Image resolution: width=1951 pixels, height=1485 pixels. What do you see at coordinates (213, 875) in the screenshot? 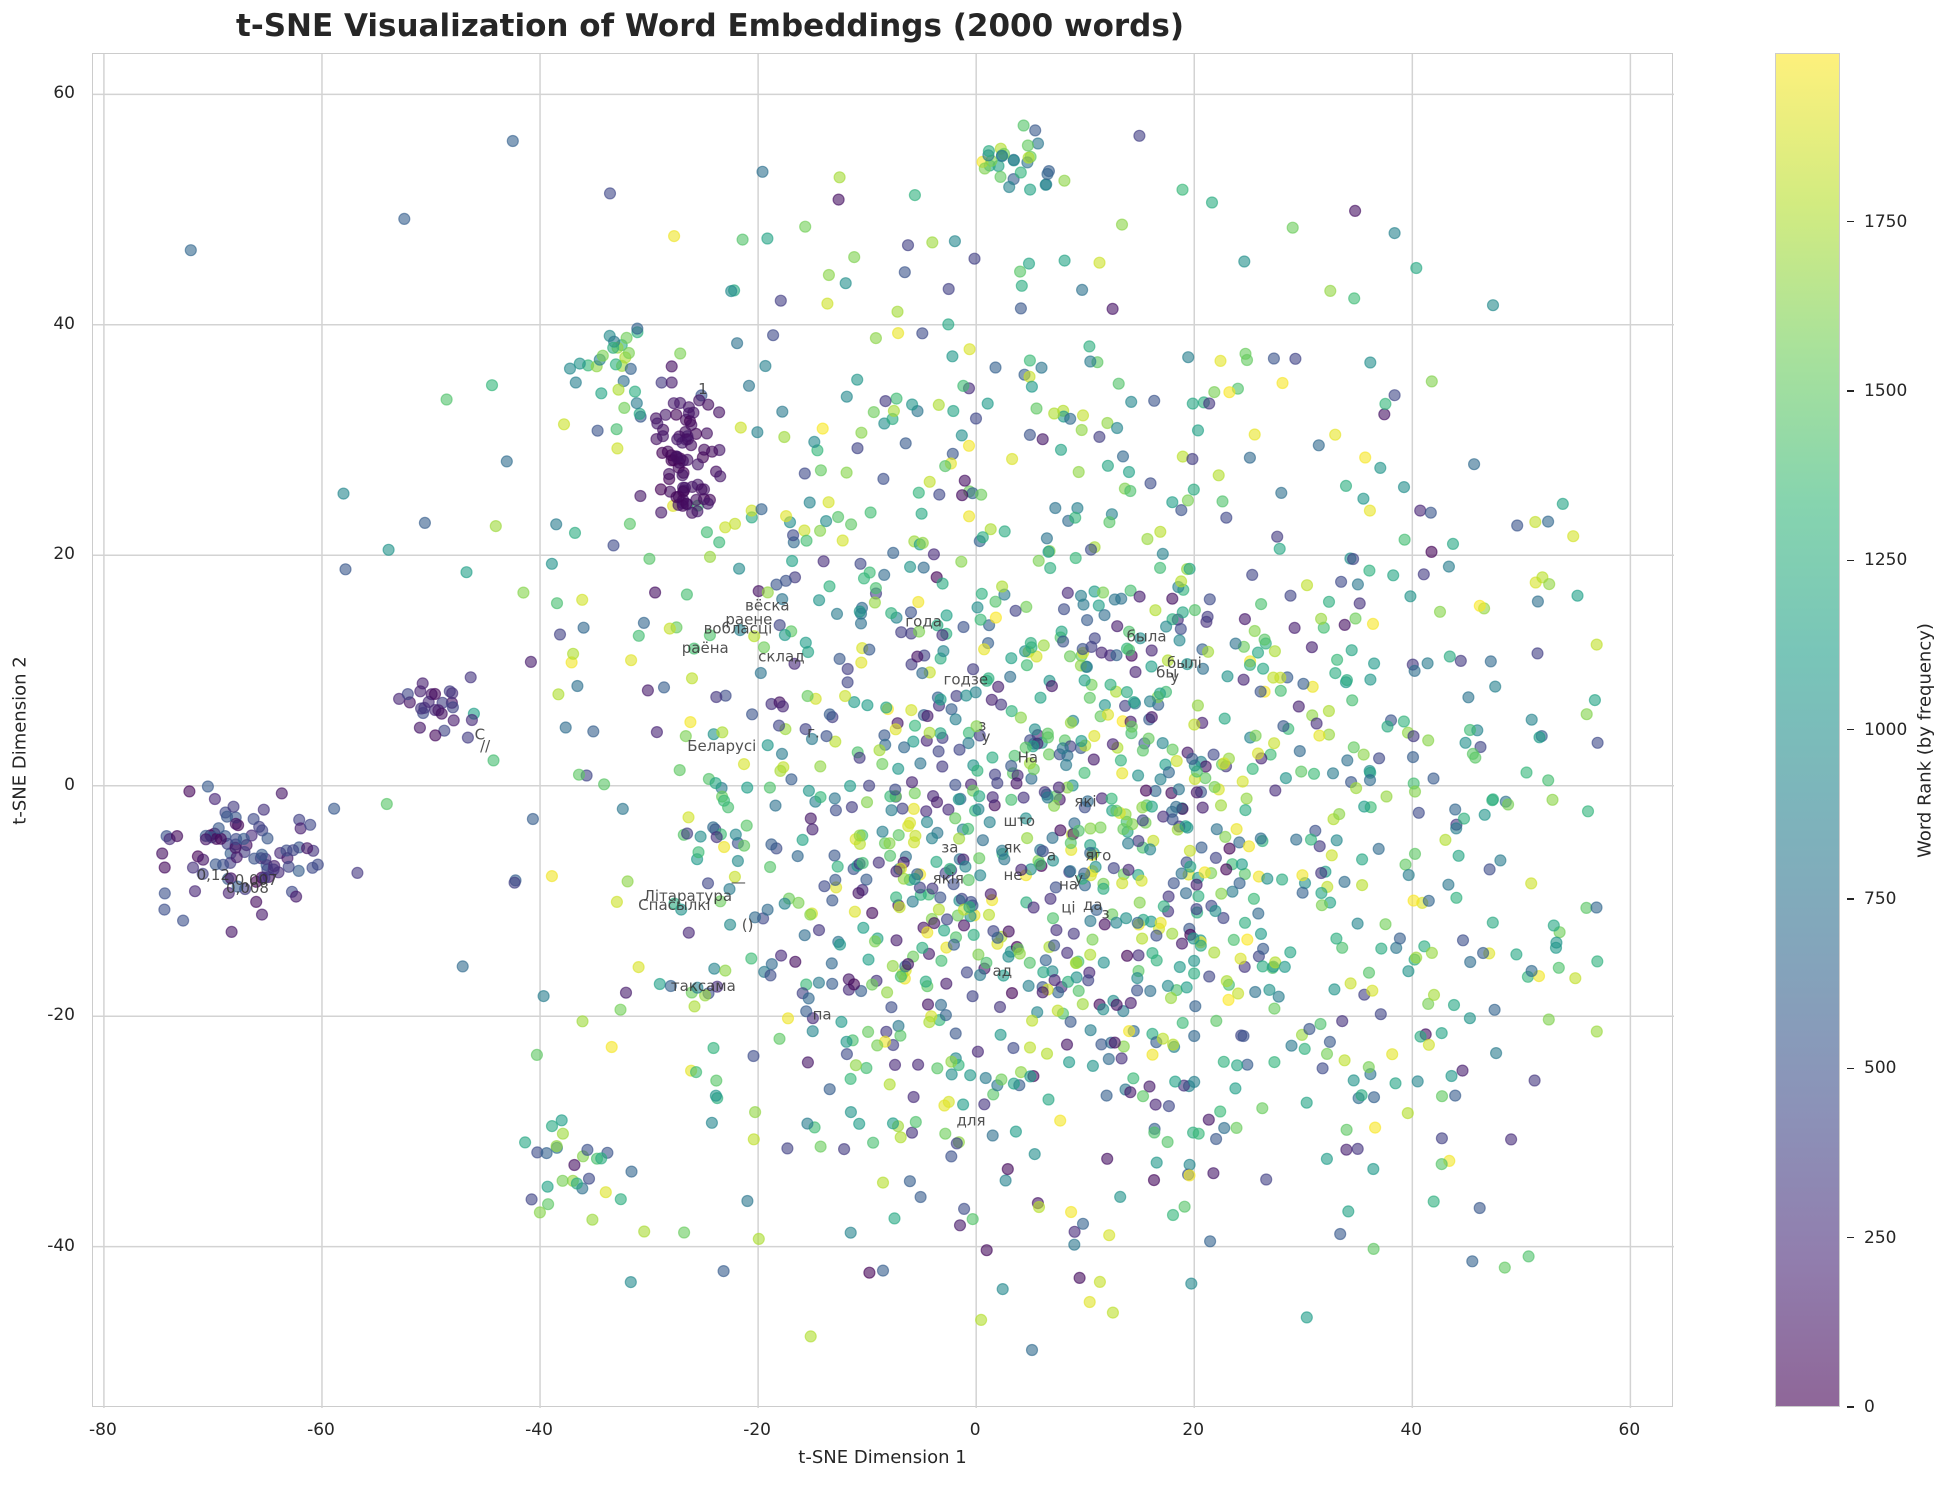
I see `word-label: 0,12` at bounding box center [213, 875].